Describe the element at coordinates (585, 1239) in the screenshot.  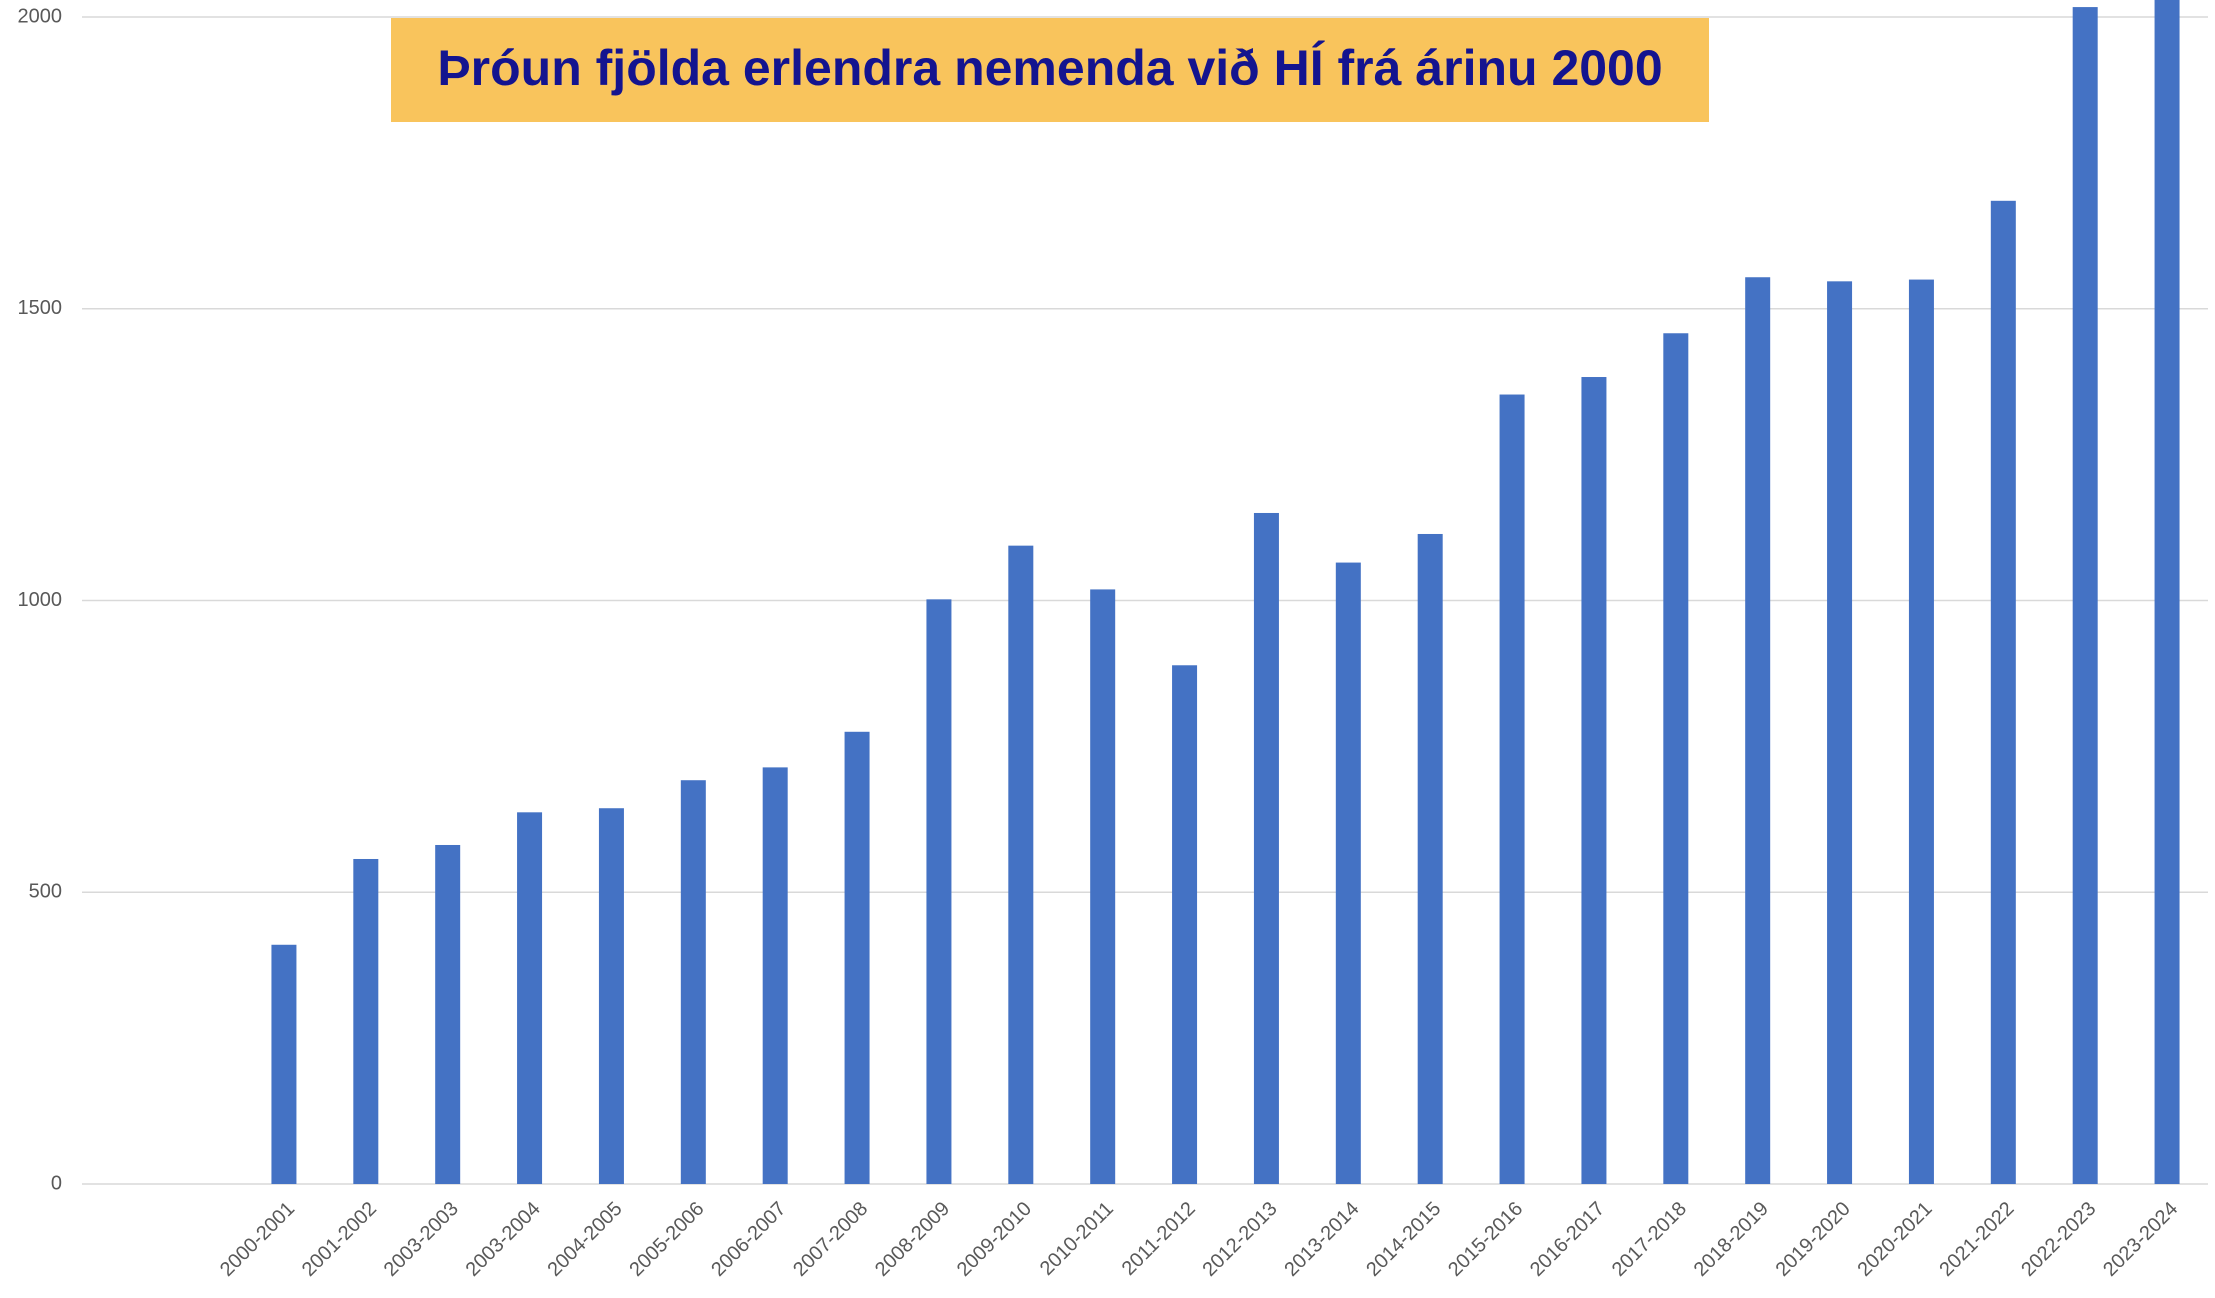
I see `x-tick-label: 2004-2005` at that location.